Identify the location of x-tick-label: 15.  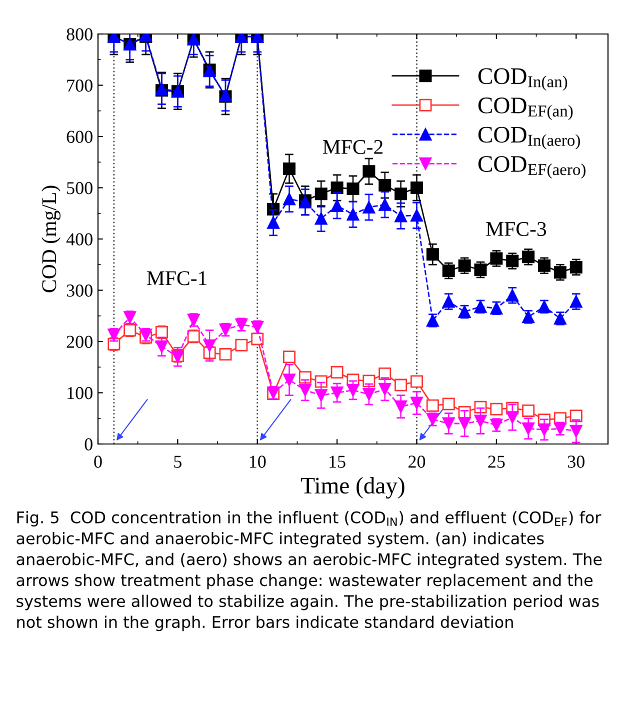
(338, 462).